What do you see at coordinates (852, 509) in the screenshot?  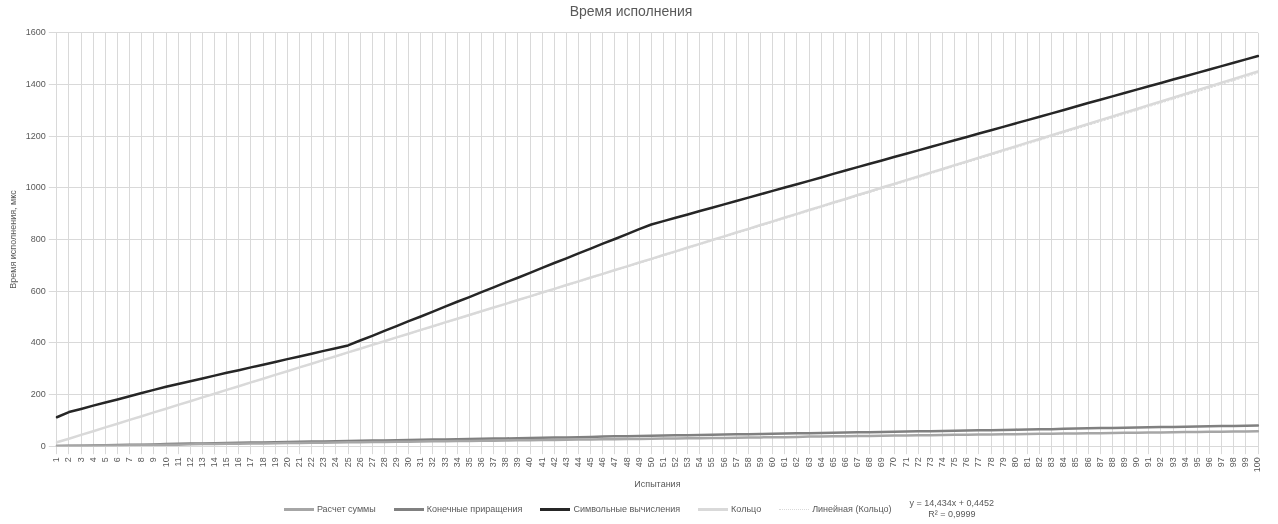 I see `legend-label: Линейная (Кольцо)` at bounding box center [852, 509].